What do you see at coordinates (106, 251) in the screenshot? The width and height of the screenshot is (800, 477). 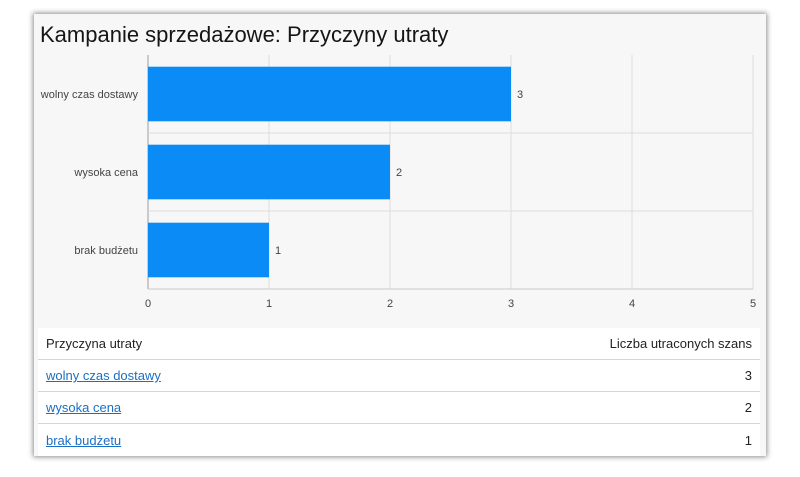 I see `category-label: brak budżetu` at bounding box center [106, 251].